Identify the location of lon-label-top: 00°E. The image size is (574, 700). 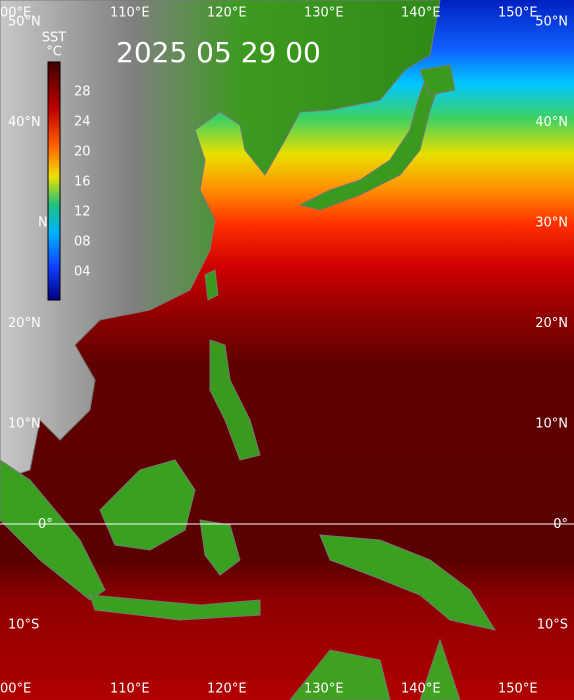
(15, 13).